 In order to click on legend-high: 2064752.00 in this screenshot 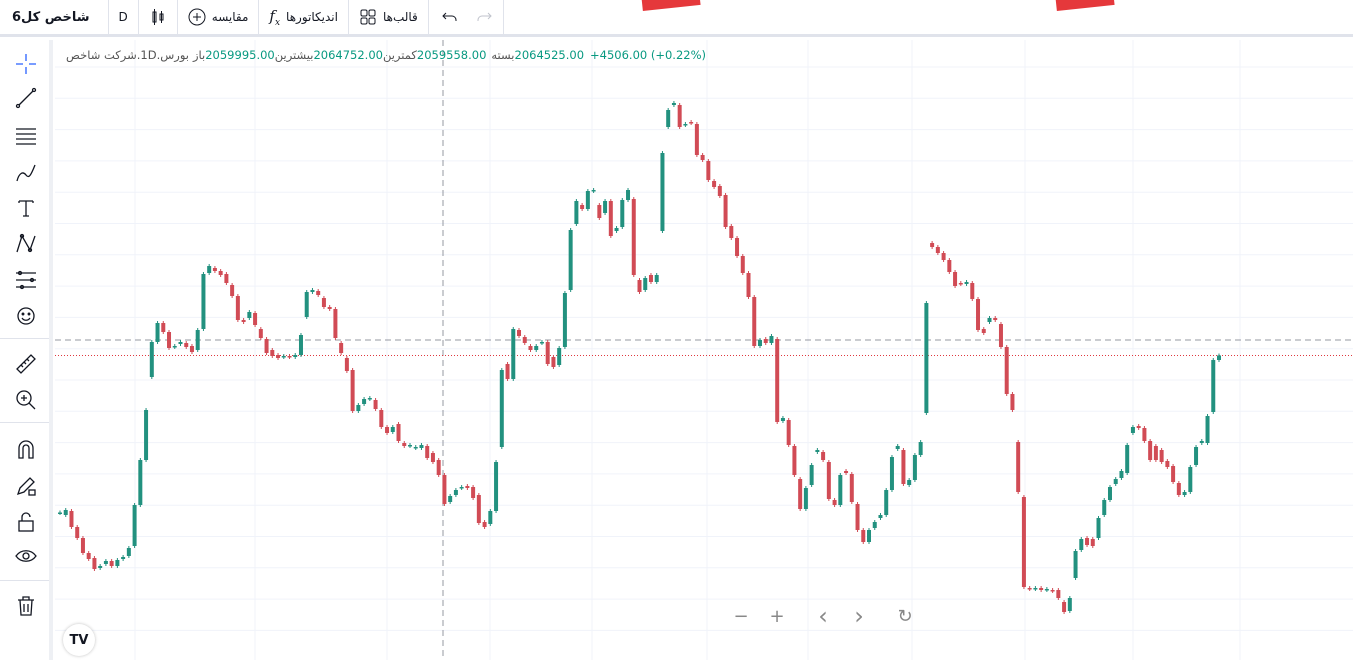, I will do `click(348, 55)`.